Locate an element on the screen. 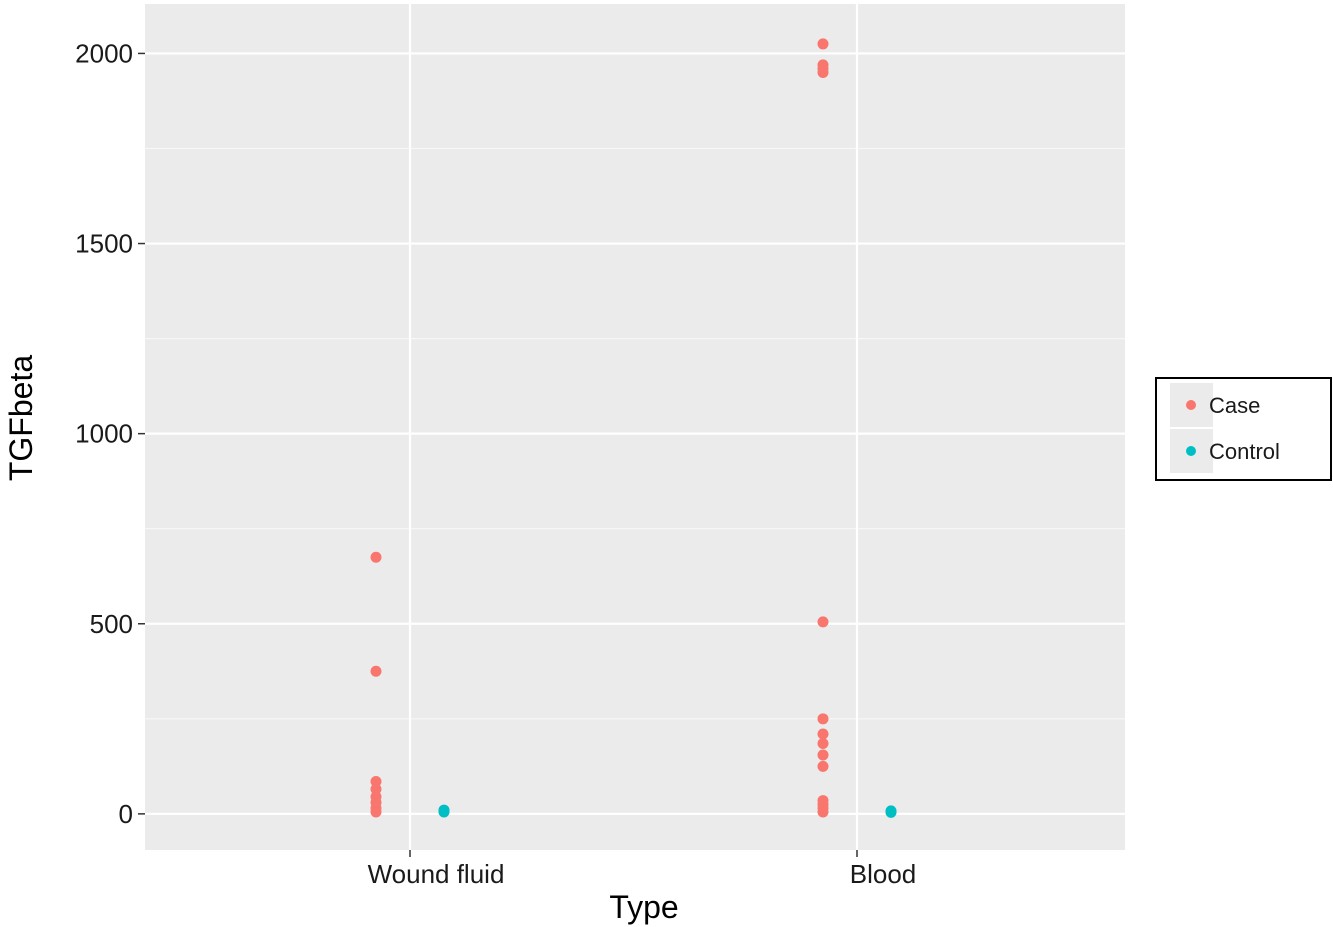 The height and width of the screenshot is (927, 1333). x-tick-label: Blood is located at coordinates (883, 874).